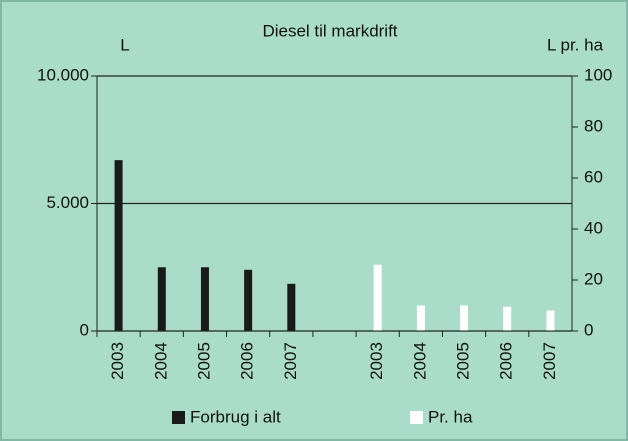  What do you see at coordinates (67, 202) in the screenshot?
I see `y-tick-label: 5.000` at bounding box center [67, 202].